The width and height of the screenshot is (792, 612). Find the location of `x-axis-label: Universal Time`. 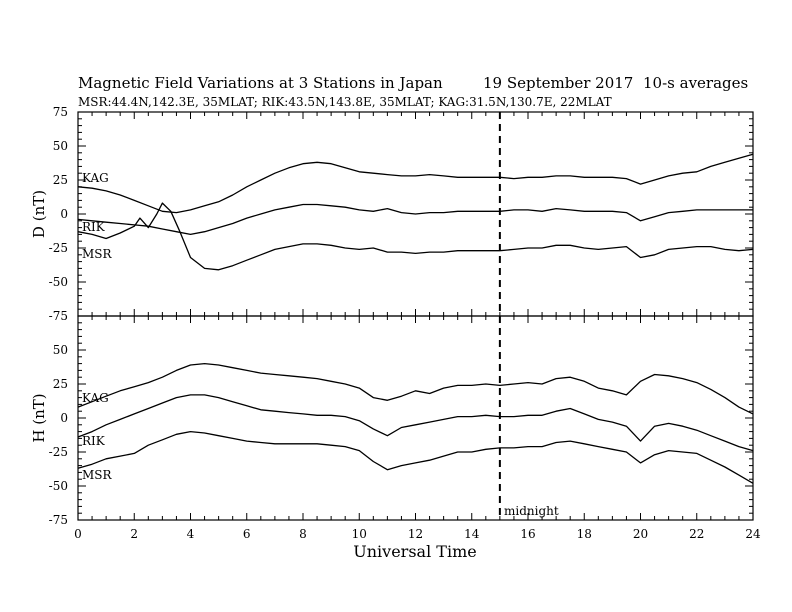

x-axis-label: Universal Time is located at coordinates (414, 551).